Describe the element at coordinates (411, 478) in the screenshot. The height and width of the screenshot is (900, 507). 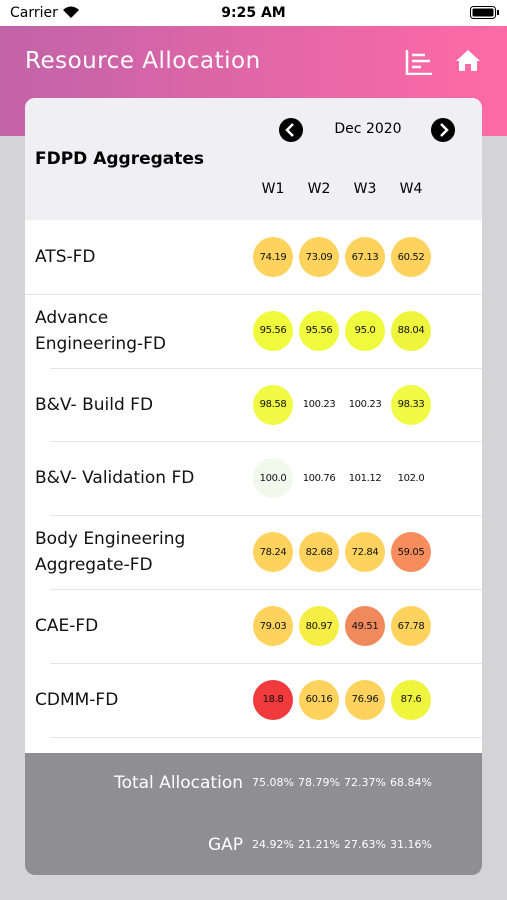
I see `allocation-cell: 102.0` at that location.